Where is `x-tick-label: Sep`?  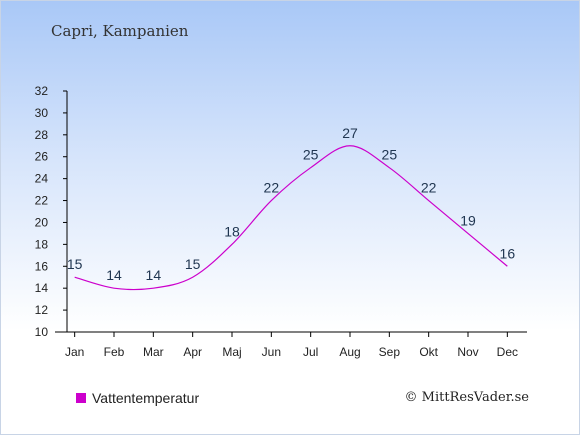 x-tick-label: Sep is located at coordinates (390, 352).